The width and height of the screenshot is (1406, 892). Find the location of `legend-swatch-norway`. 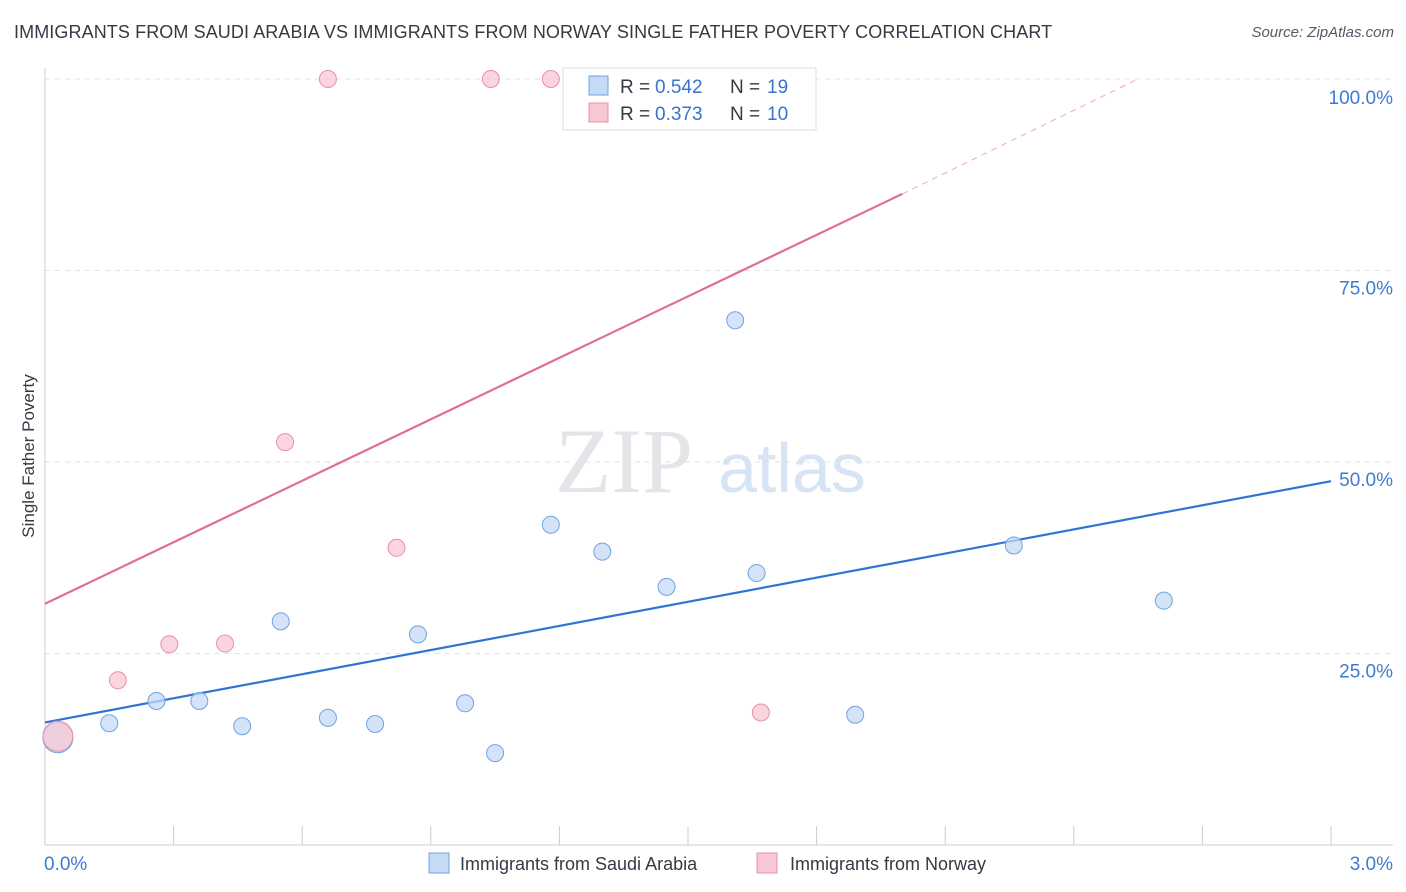

legend-swatch-norway is located at coordinates (598, 112).